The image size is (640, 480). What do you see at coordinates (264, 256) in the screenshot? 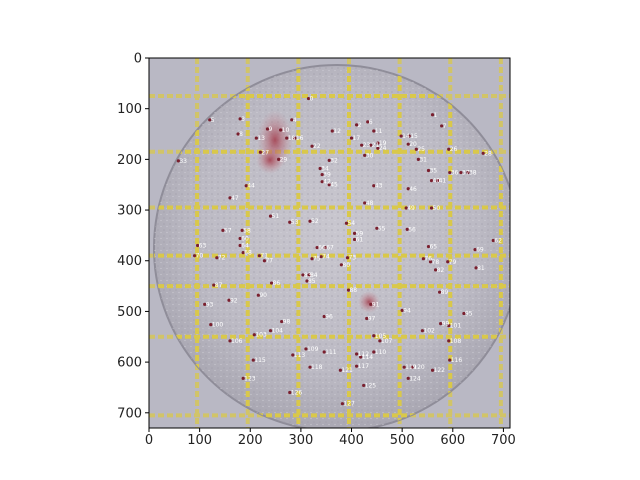
I see `colony-label: 71` at bounding box center [264, 256].